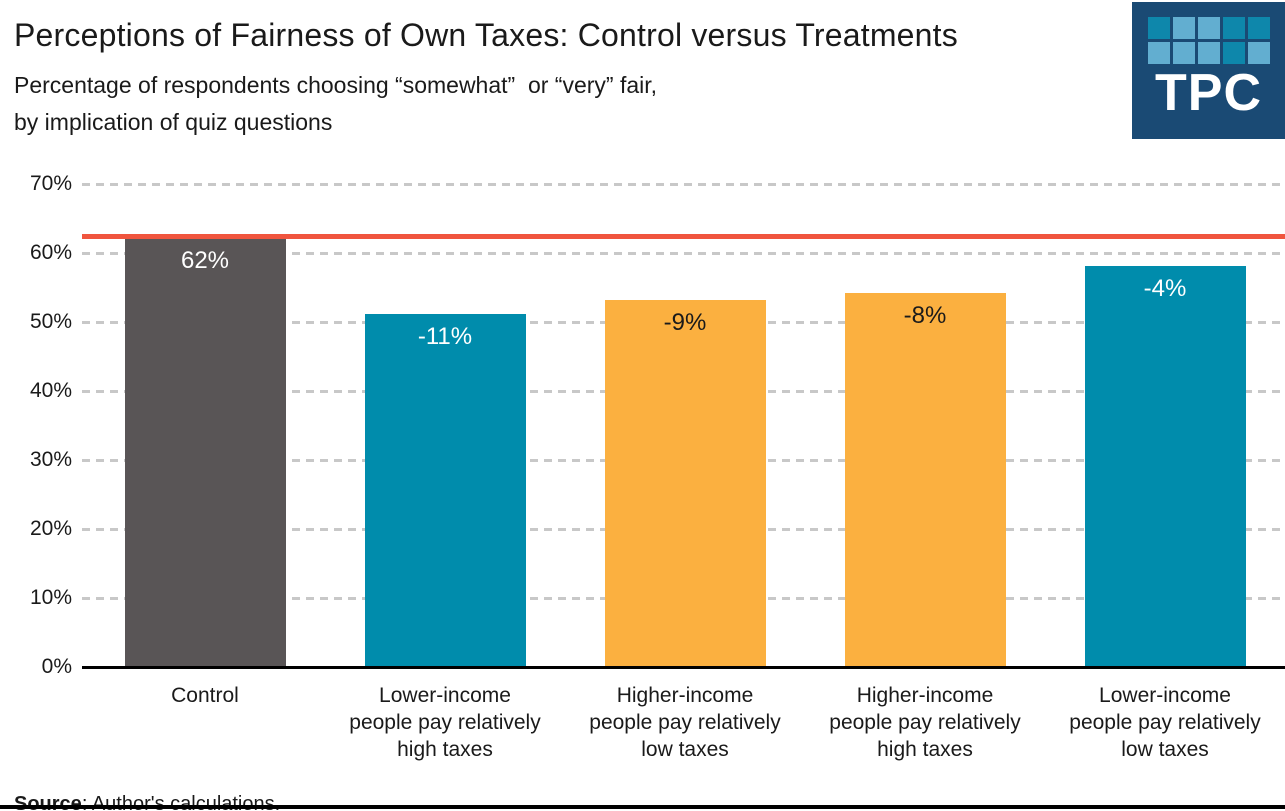  What do you see at coordinates (925, 479) in the screenshot?
I see `bar-higher-income-people-pay-relatively-high-taxes: -8%` at bounding box center [925, 479].